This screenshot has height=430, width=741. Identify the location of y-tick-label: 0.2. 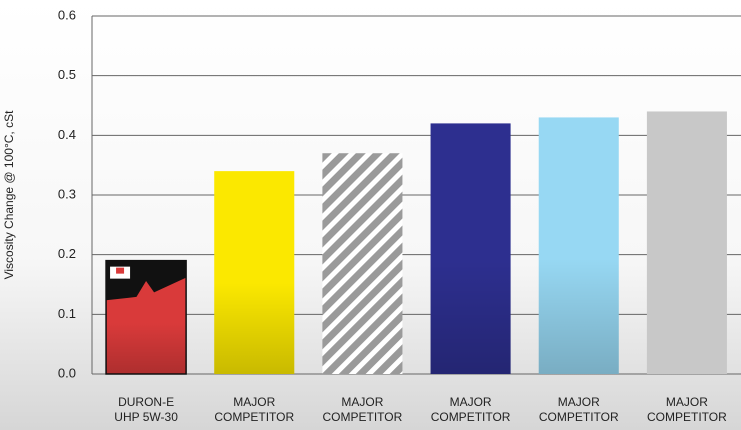
(67, 253).